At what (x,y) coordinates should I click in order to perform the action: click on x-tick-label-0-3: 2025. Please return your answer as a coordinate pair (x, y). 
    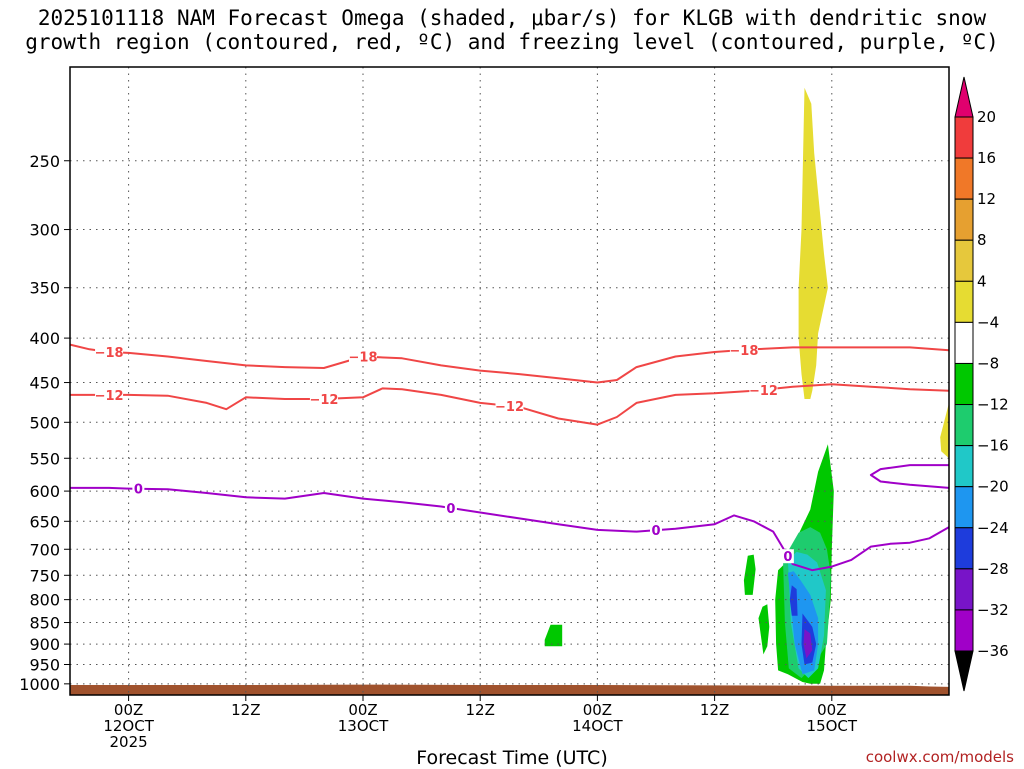
    Looking at the image, I should click on (129, 742).